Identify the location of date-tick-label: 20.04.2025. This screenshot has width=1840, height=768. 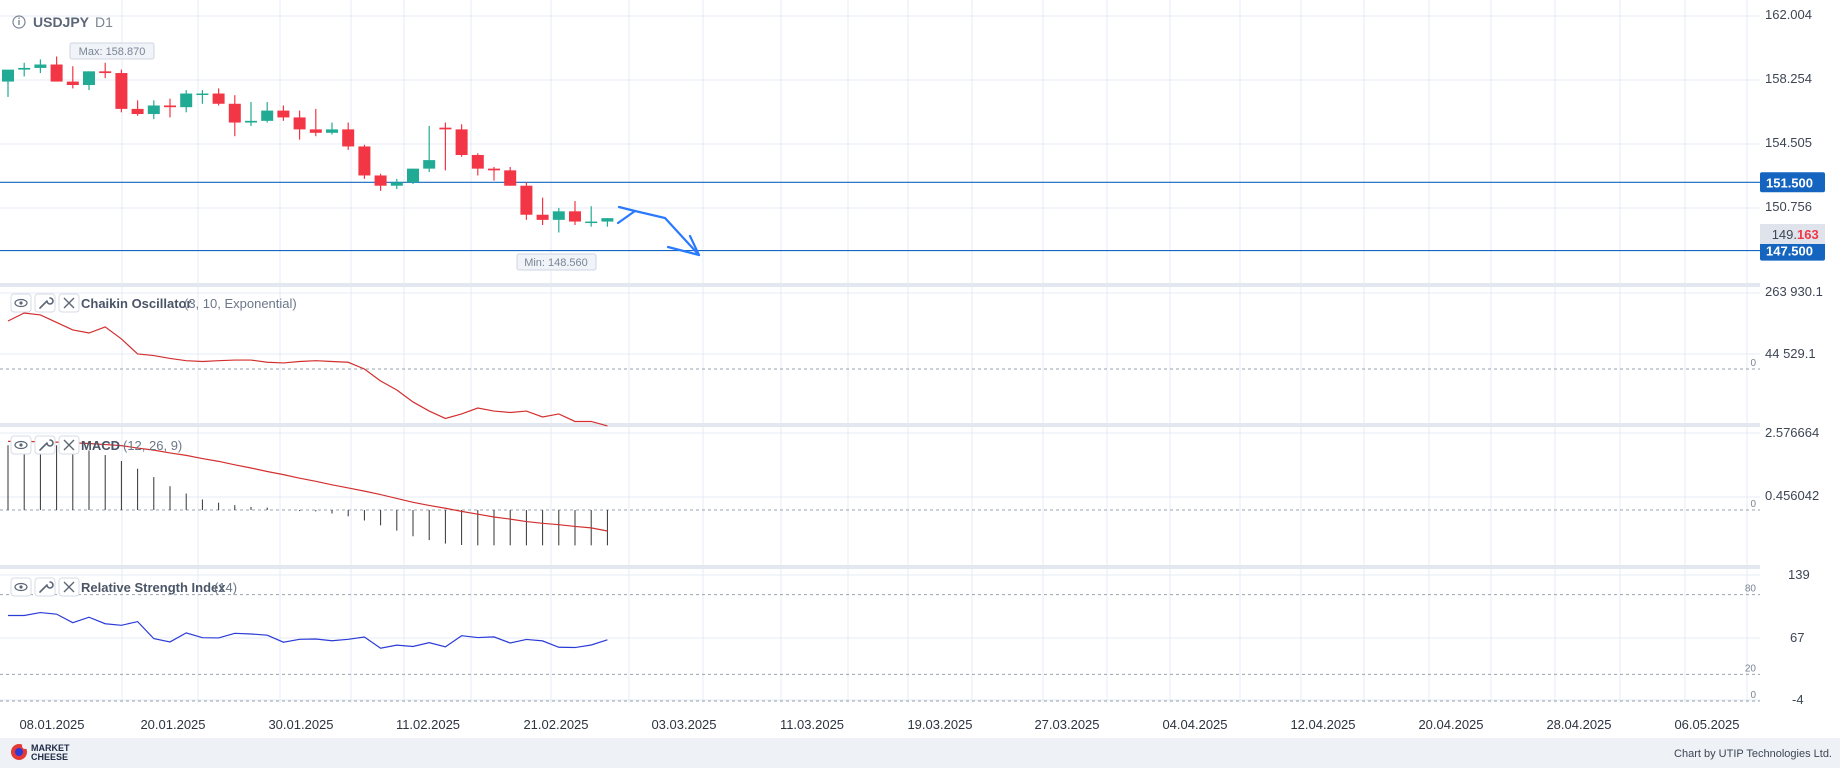
(1450, 724).